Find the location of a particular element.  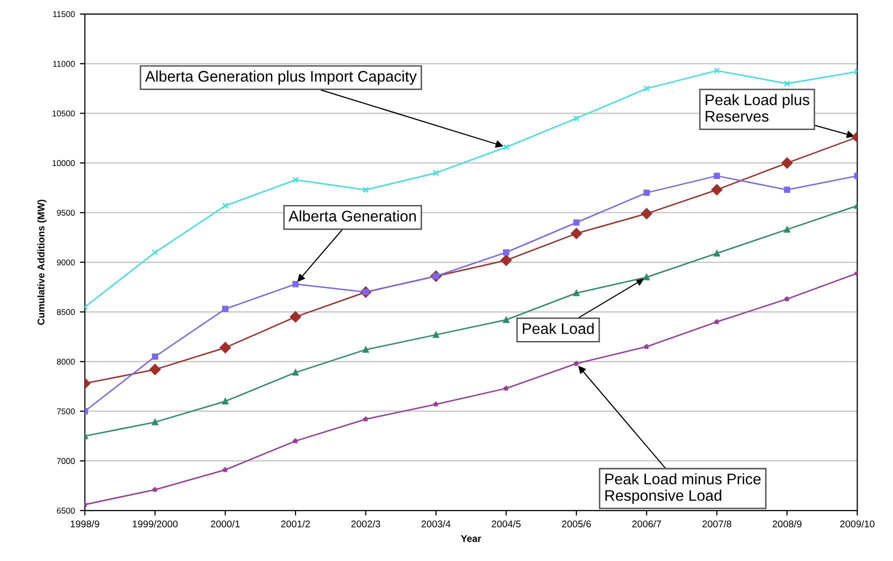

y-axis-title: Cumulative Additions (MW) is located at coordinates (41, 262).